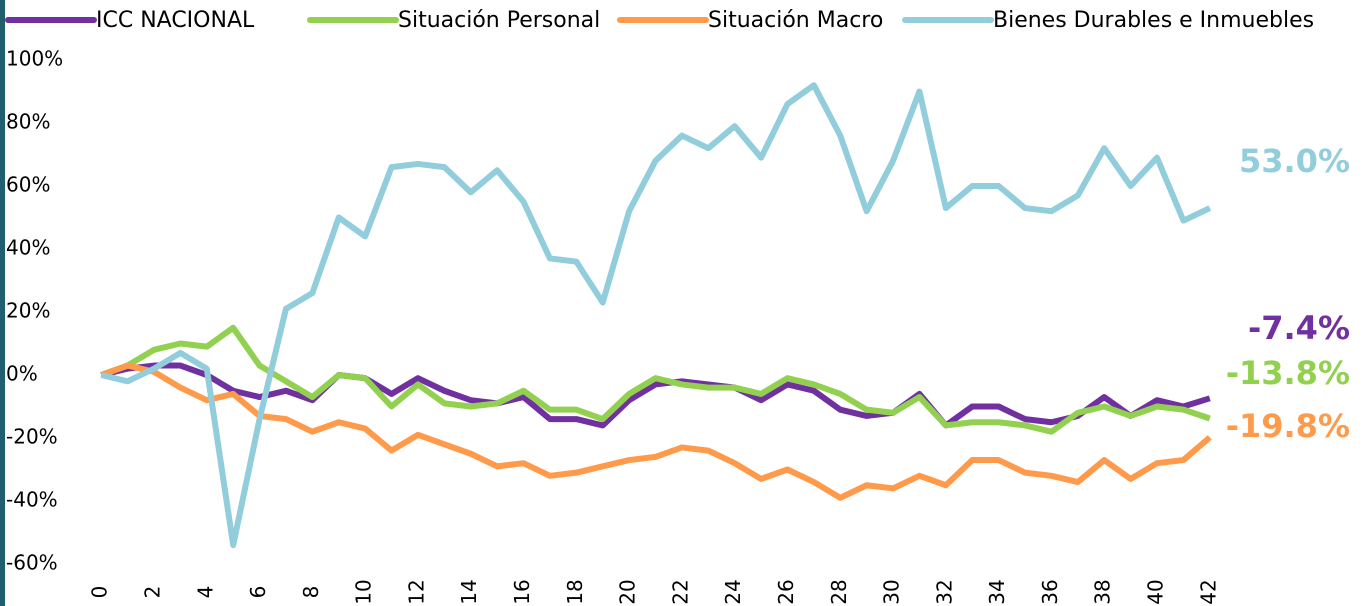 The image size is (1367, 606). I want to click on edge-strip, so click(2, 303).